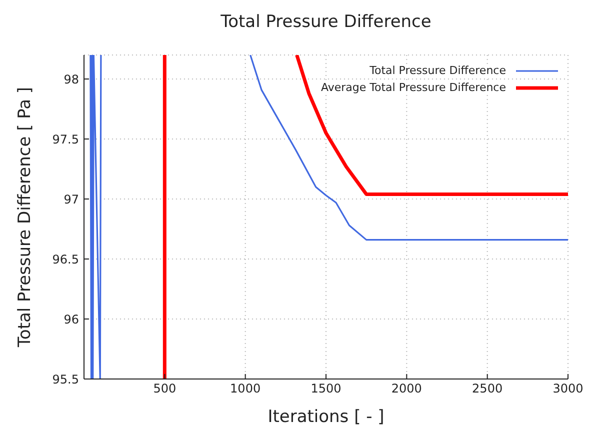 The width and height of the screenshot is (598, 436). What do you see at coordinates (25, 217) in the screenshot?
I see `y-axis-title: Total Pressure Difference [ Pa ]` at bounding box center [25, 217].